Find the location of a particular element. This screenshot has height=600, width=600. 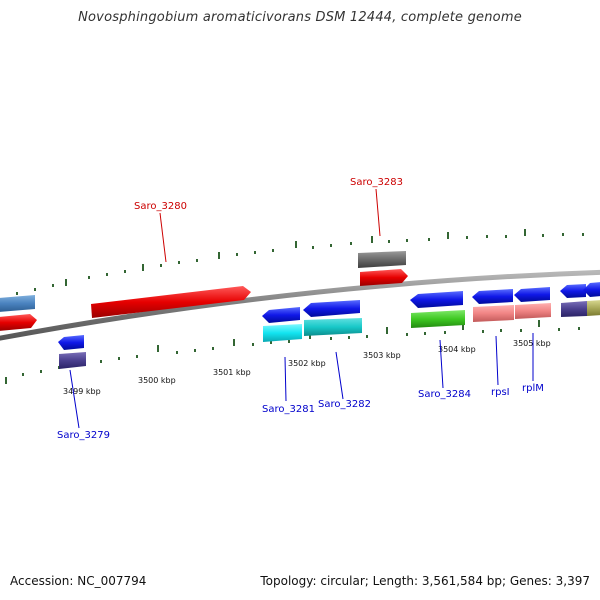

tick-label: 3504 kbp is located at coordinates (457, 349).